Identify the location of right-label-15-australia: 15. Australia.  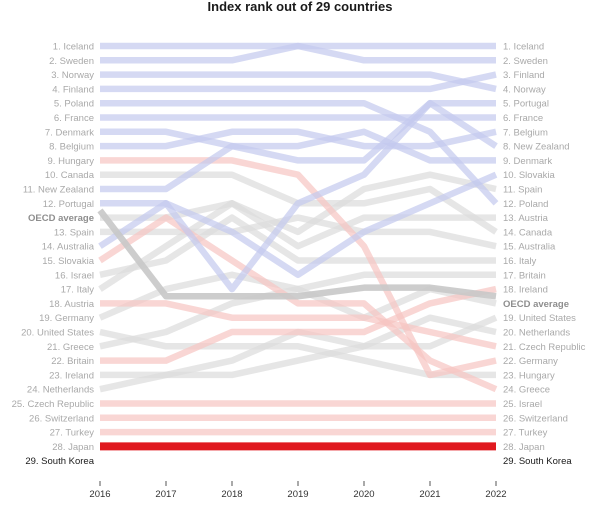
(529, 247).